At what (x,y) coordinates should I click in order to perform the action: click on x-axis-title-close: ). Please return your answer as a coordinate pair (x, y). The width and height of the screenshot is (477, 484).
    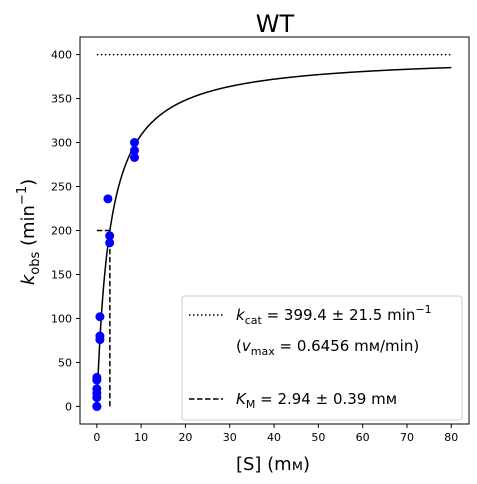
    Looking at the image, I should click on (306, 464).